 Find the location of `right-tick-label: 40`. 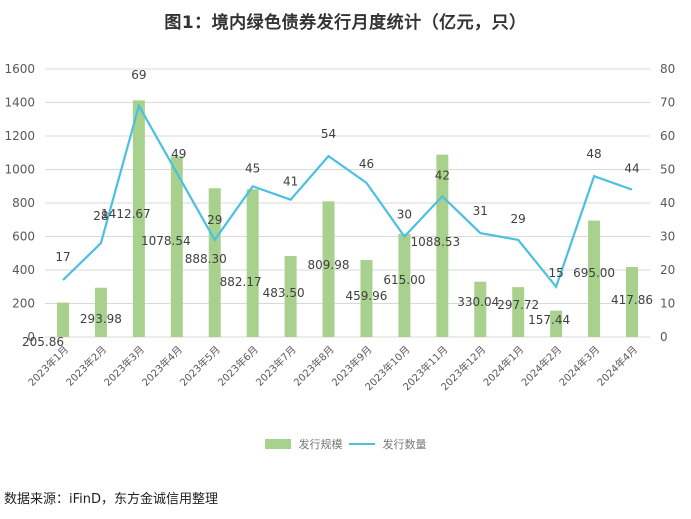

right-tick-label: 40 is located at coordinates (667, 203).